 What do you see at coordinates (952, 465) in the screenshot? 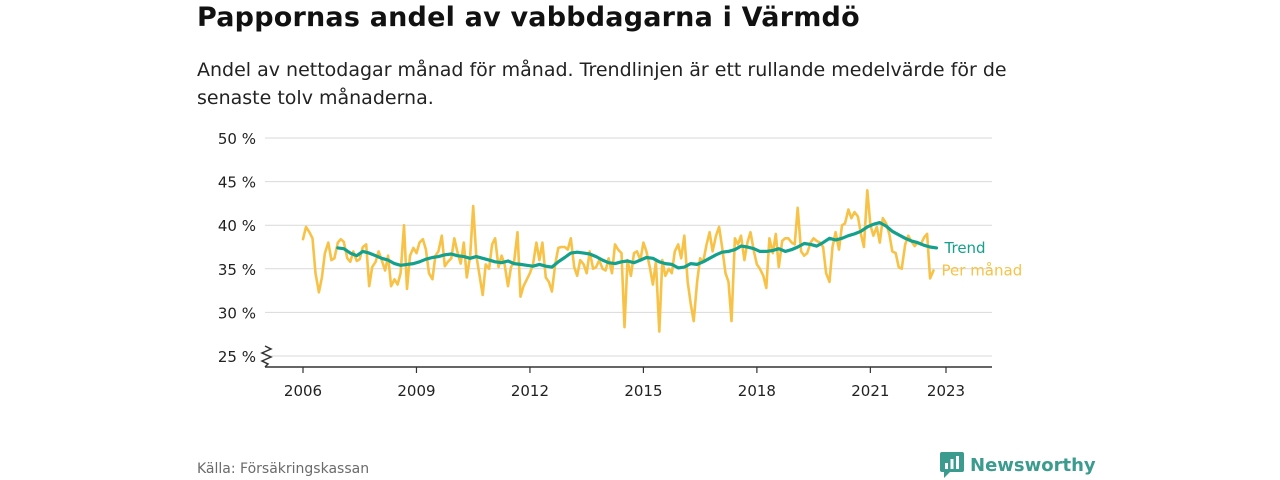
I see `newsworthy-logo-icon` at bounding box center [952, 465].